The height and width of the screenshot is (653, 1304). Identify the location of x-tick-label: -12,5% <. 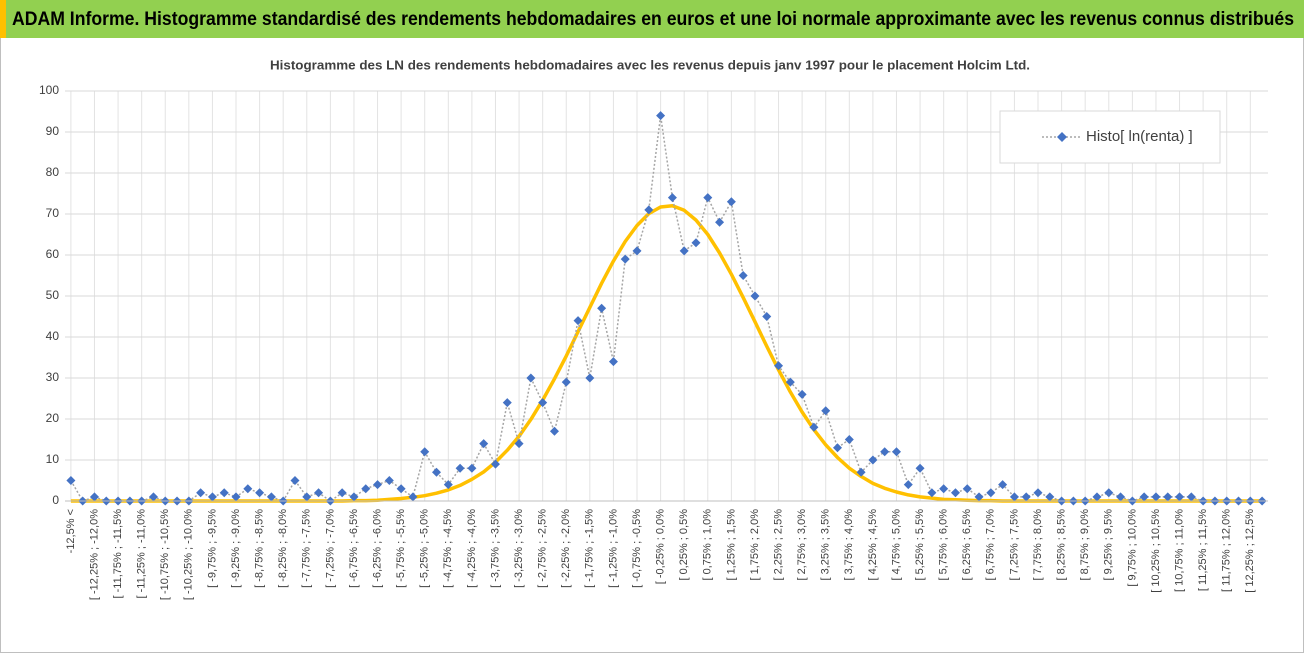
(71, 531).